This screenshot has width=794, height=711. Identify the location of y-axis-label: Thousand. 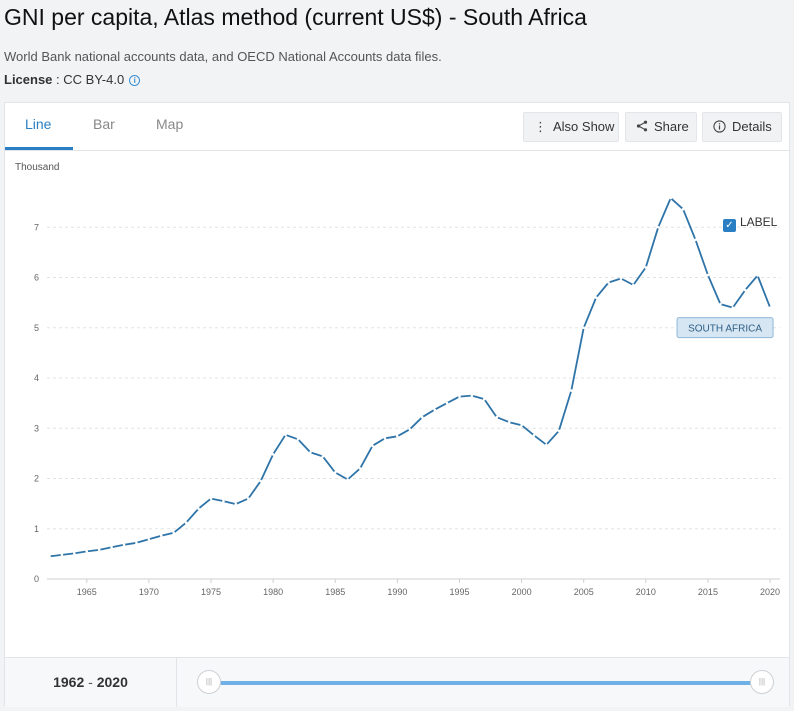
(37, 167).